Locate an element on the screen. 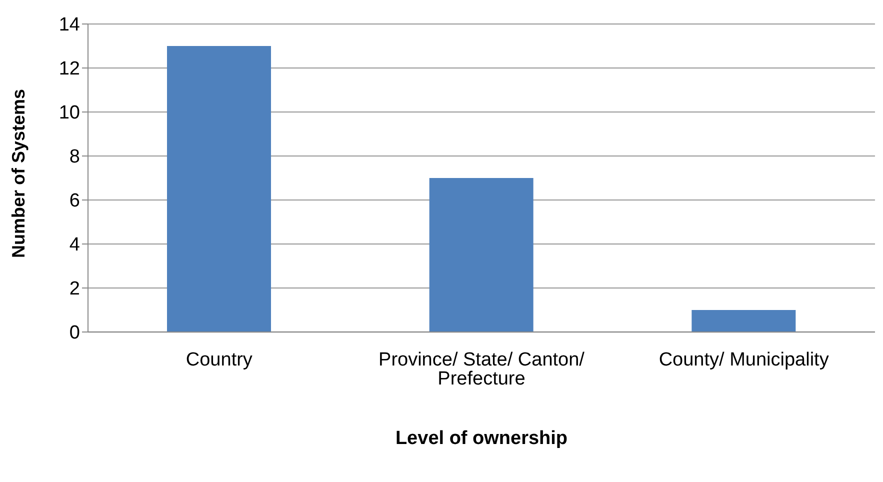 The height and width of the screenshot is (482, 883). y-tick-label: 6 is located at coordinates (74, 201).